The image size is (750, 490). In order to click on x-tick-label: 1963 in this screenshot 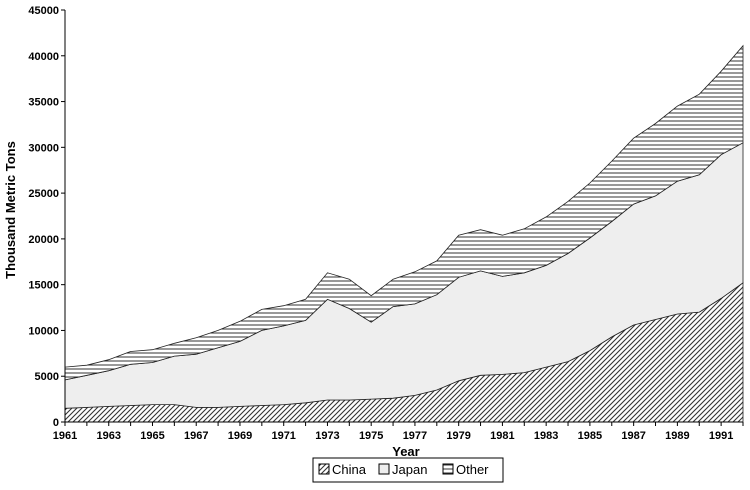, I will do `click(108, 436)`.